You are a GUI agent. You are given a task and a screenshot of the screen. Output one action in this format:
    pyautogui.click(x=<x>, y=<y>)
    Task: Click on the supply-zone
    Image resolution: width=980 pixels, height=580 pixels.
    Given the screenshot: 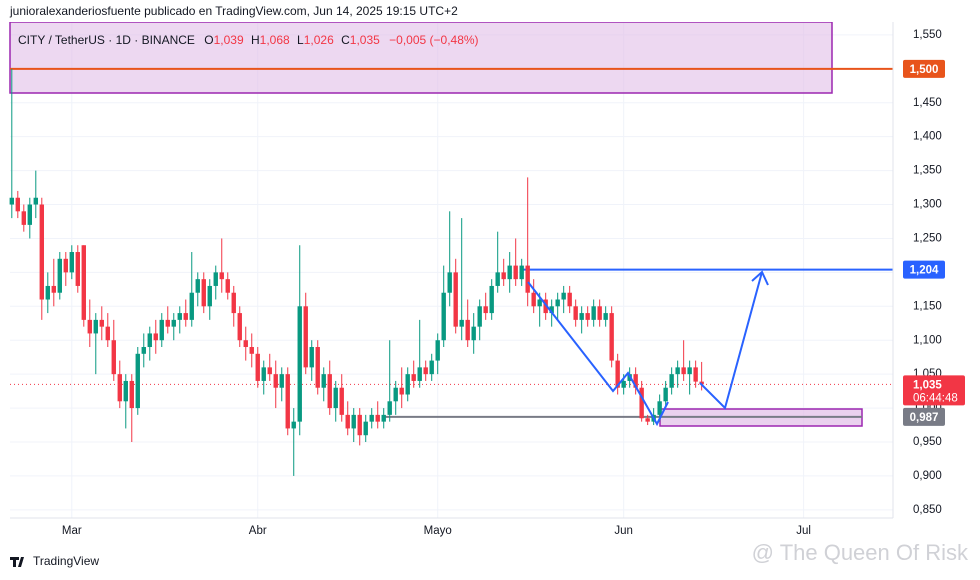 What is the action you would take?
    pyautogui.click(x=421, y=57)
    